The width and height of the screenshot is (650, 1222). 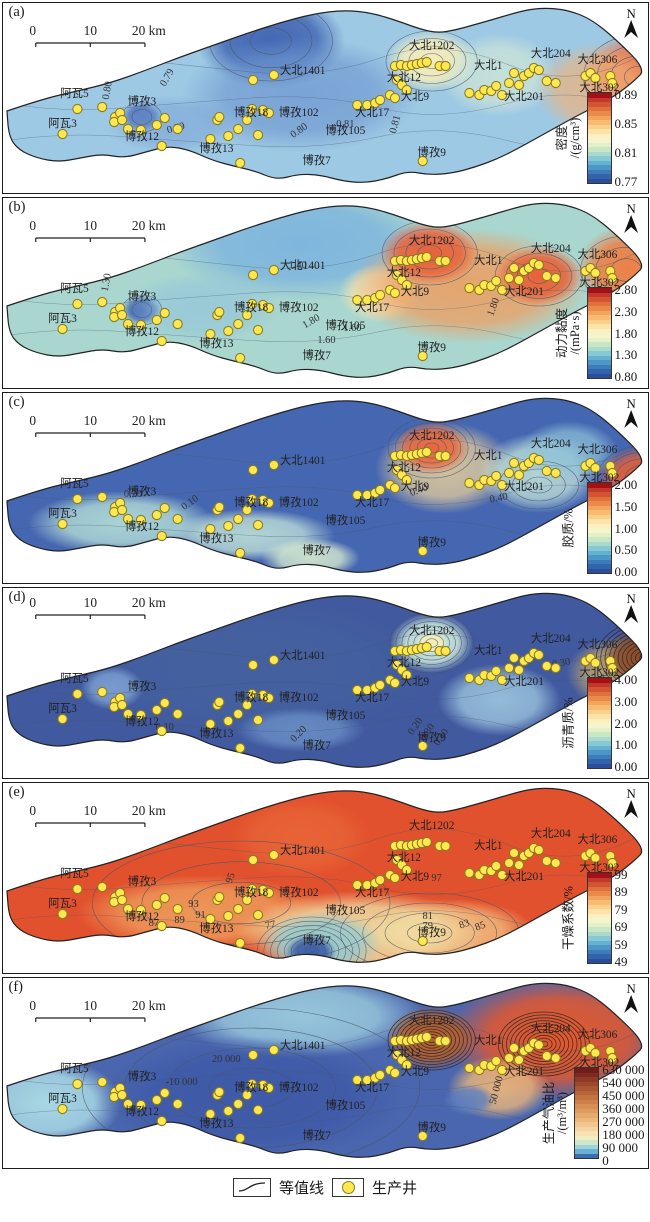 I want to click on well-label: 博孜18, so click(x=250, y=892).